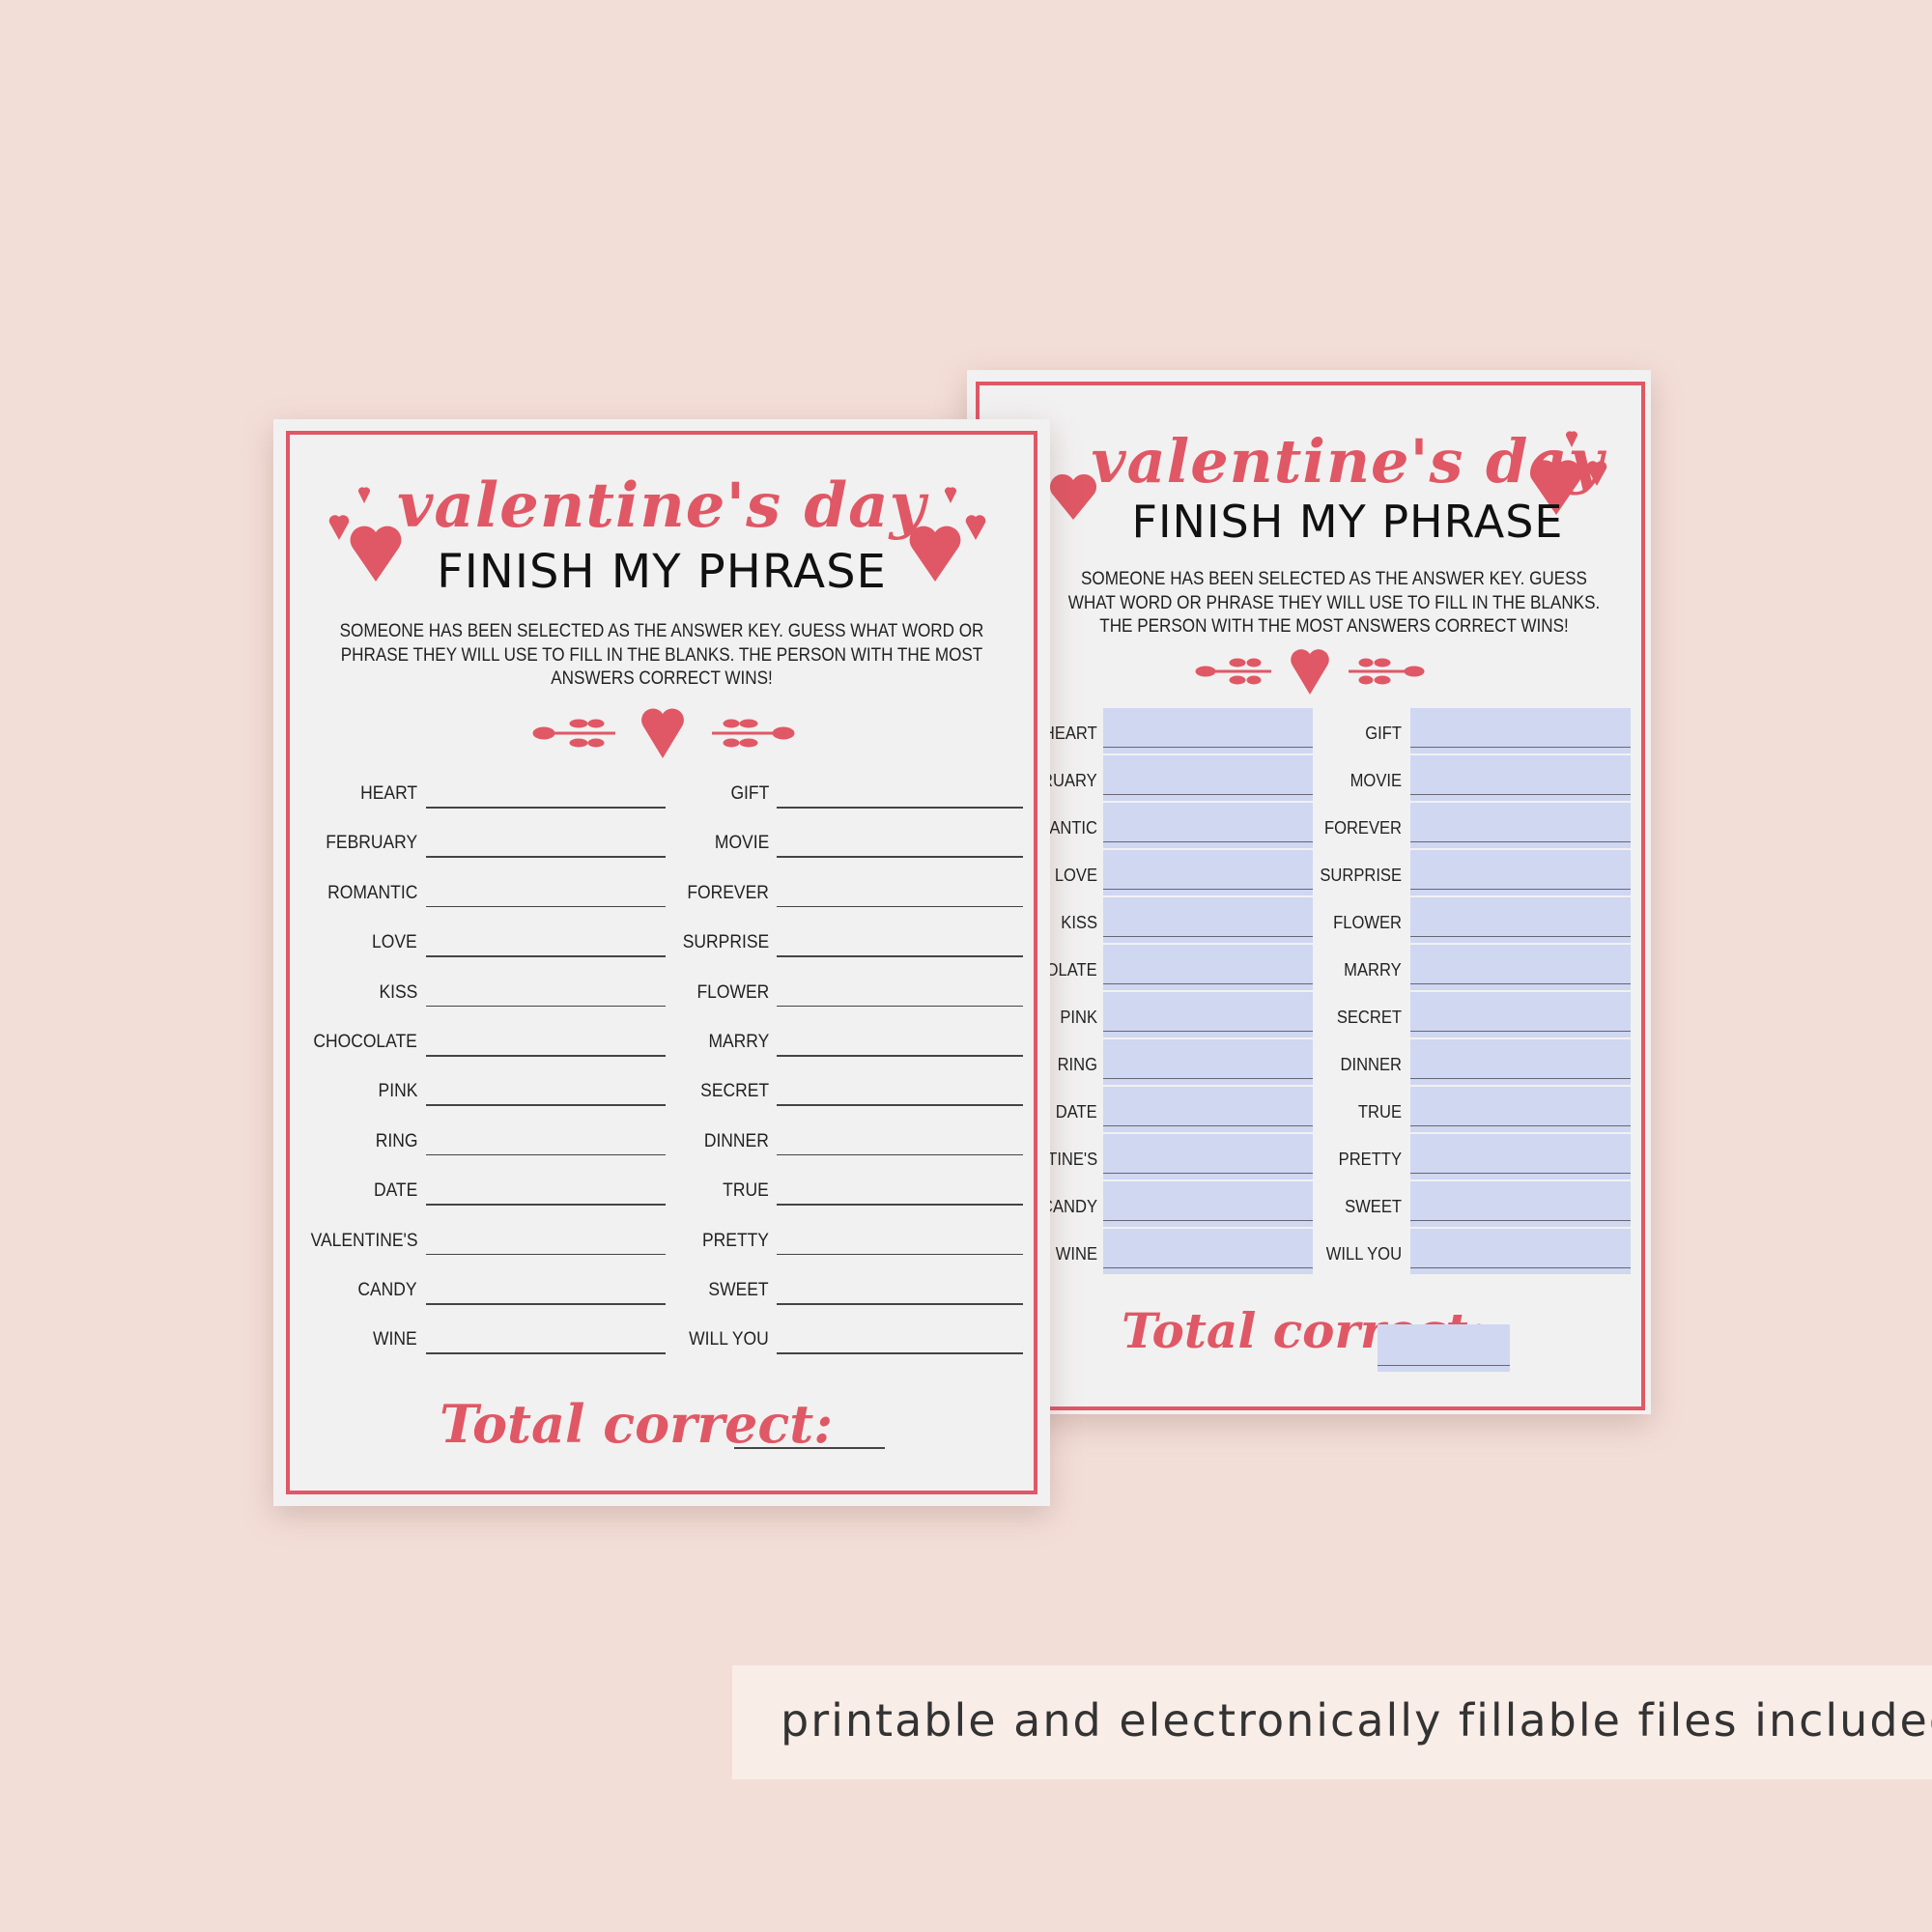 This screenshot has width=1932, height=1932. Describe the element at coordinates (371, 843) in the screenshot. I see `word-label: FEBRUARY` at that location.